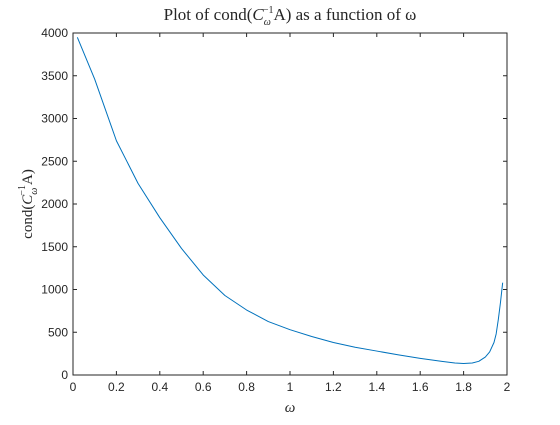 Image resolution: width=560 pixels, height=425 pixels. What do you see at coordinates (463, 387) in the screenshot?
I see `x-tick-label: 1.8` at bounding box center [463, 387].